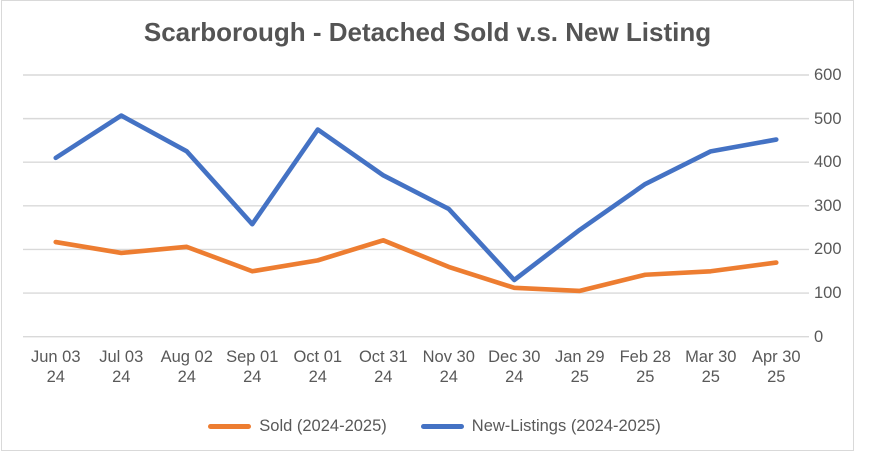 Image resolution: width=869 pixels, height=458 pixels. Describe the element at coordinates (828, 205) in the screenshot. I see `y-tick-label: 300` at that location.